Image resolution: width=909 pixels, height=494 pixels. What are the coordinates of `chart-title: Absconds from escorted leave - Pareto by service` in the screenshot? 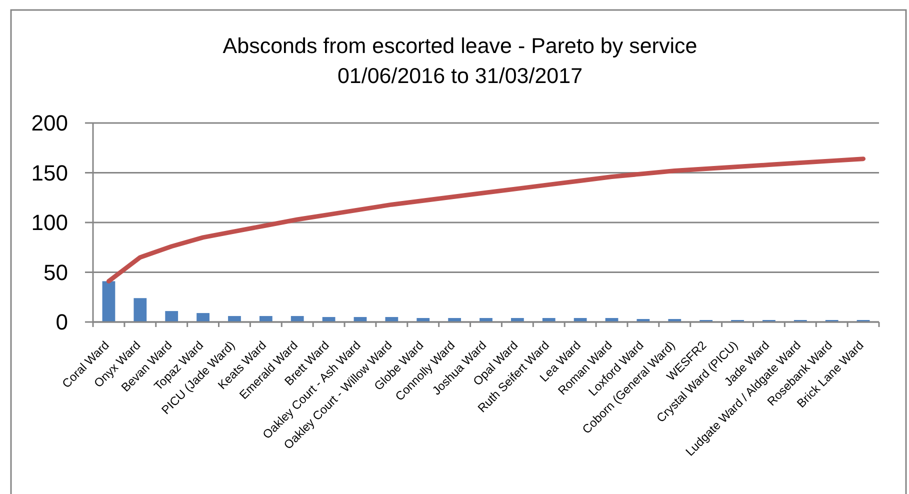 It's located at (460, 46).